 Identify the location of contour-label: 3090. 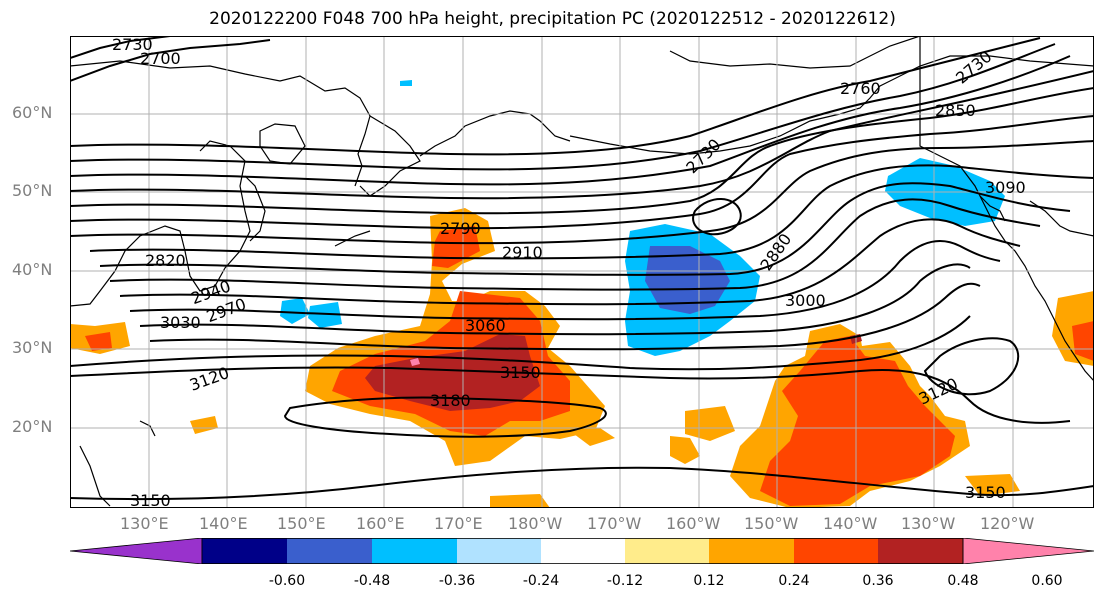
(1005, 187).